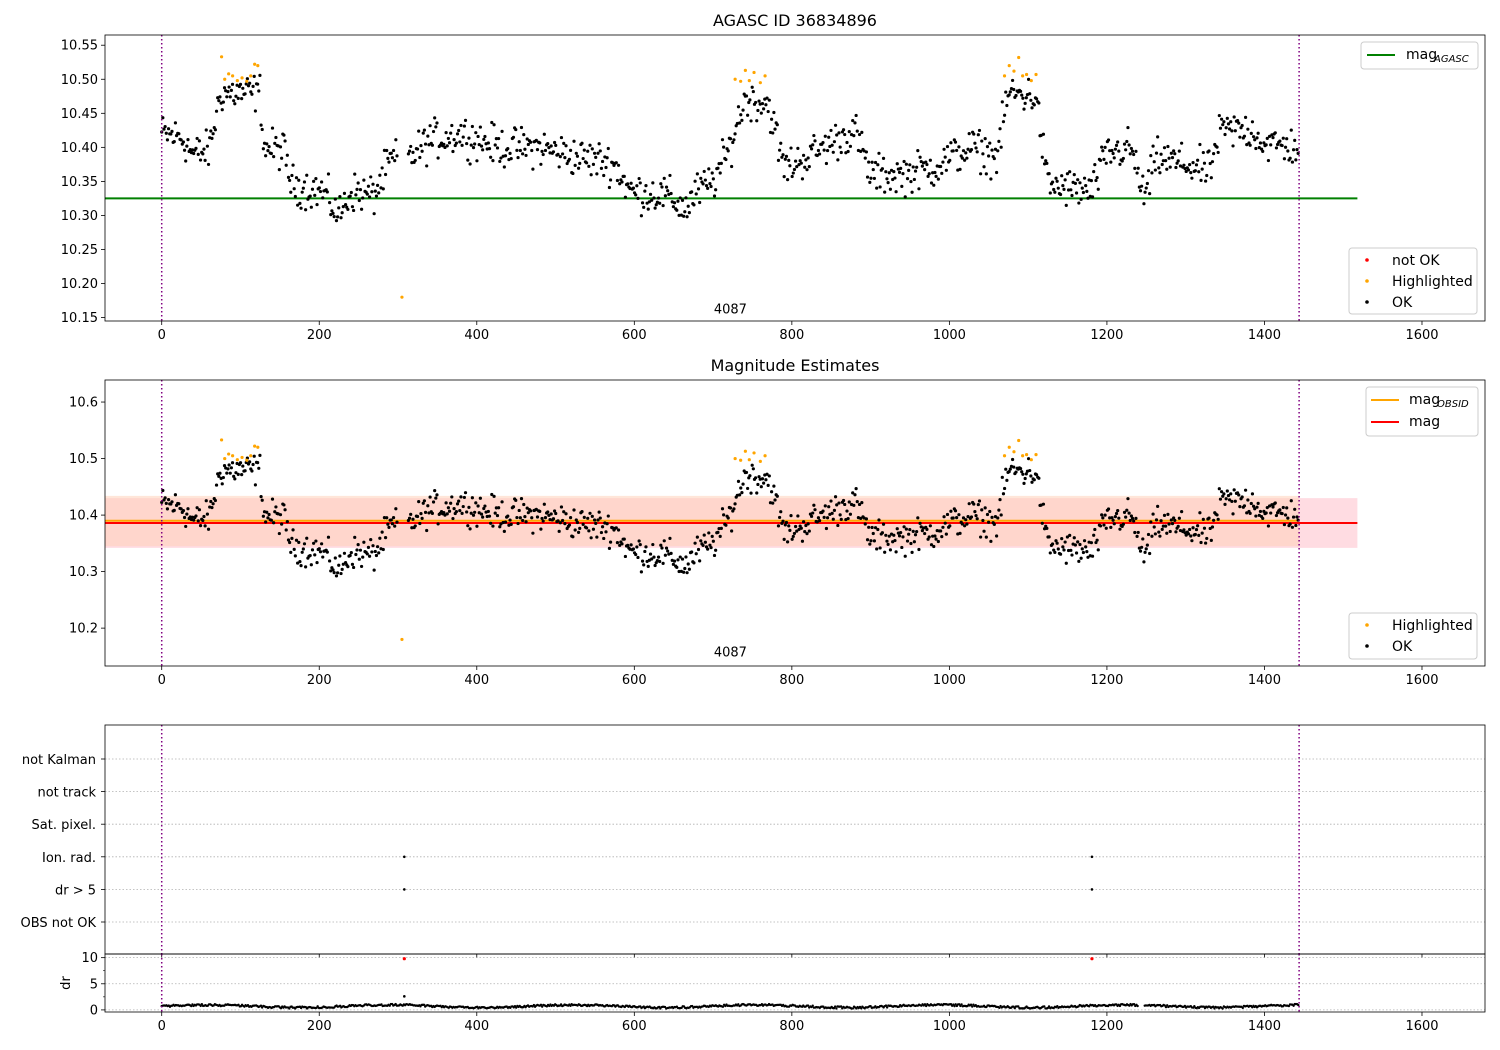 The height and width of the screenshot is (1050, 1500). What do you see at coordinates (404, 959) in the screenshot?
I see `not-ok-point` at bounding box center [404, 959].